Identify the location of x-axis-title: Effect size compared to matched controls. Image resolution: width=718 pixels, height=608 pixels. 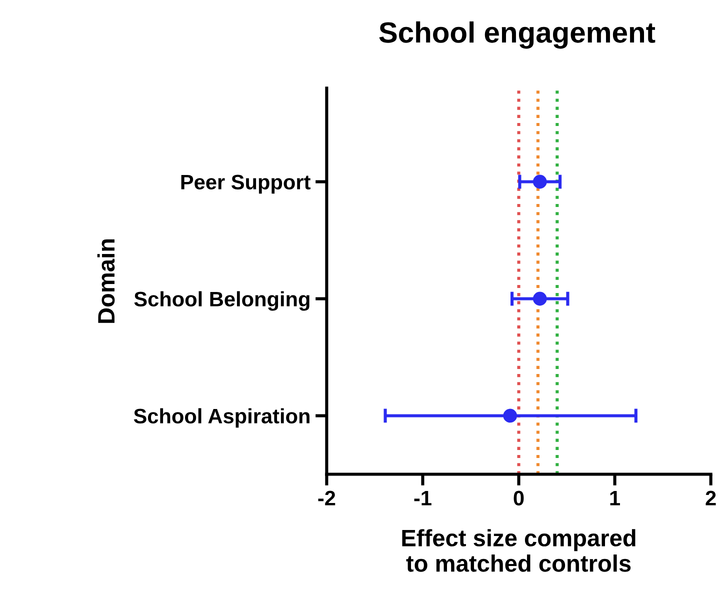
(519, 550).